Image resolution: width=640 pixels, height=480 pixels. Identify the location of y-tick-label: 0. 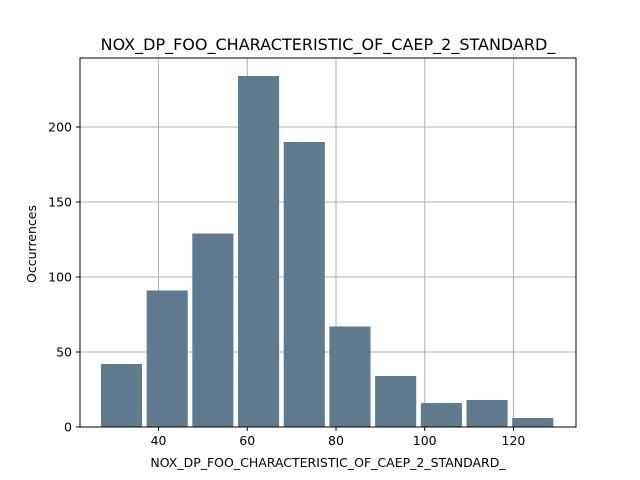
(68, 427).